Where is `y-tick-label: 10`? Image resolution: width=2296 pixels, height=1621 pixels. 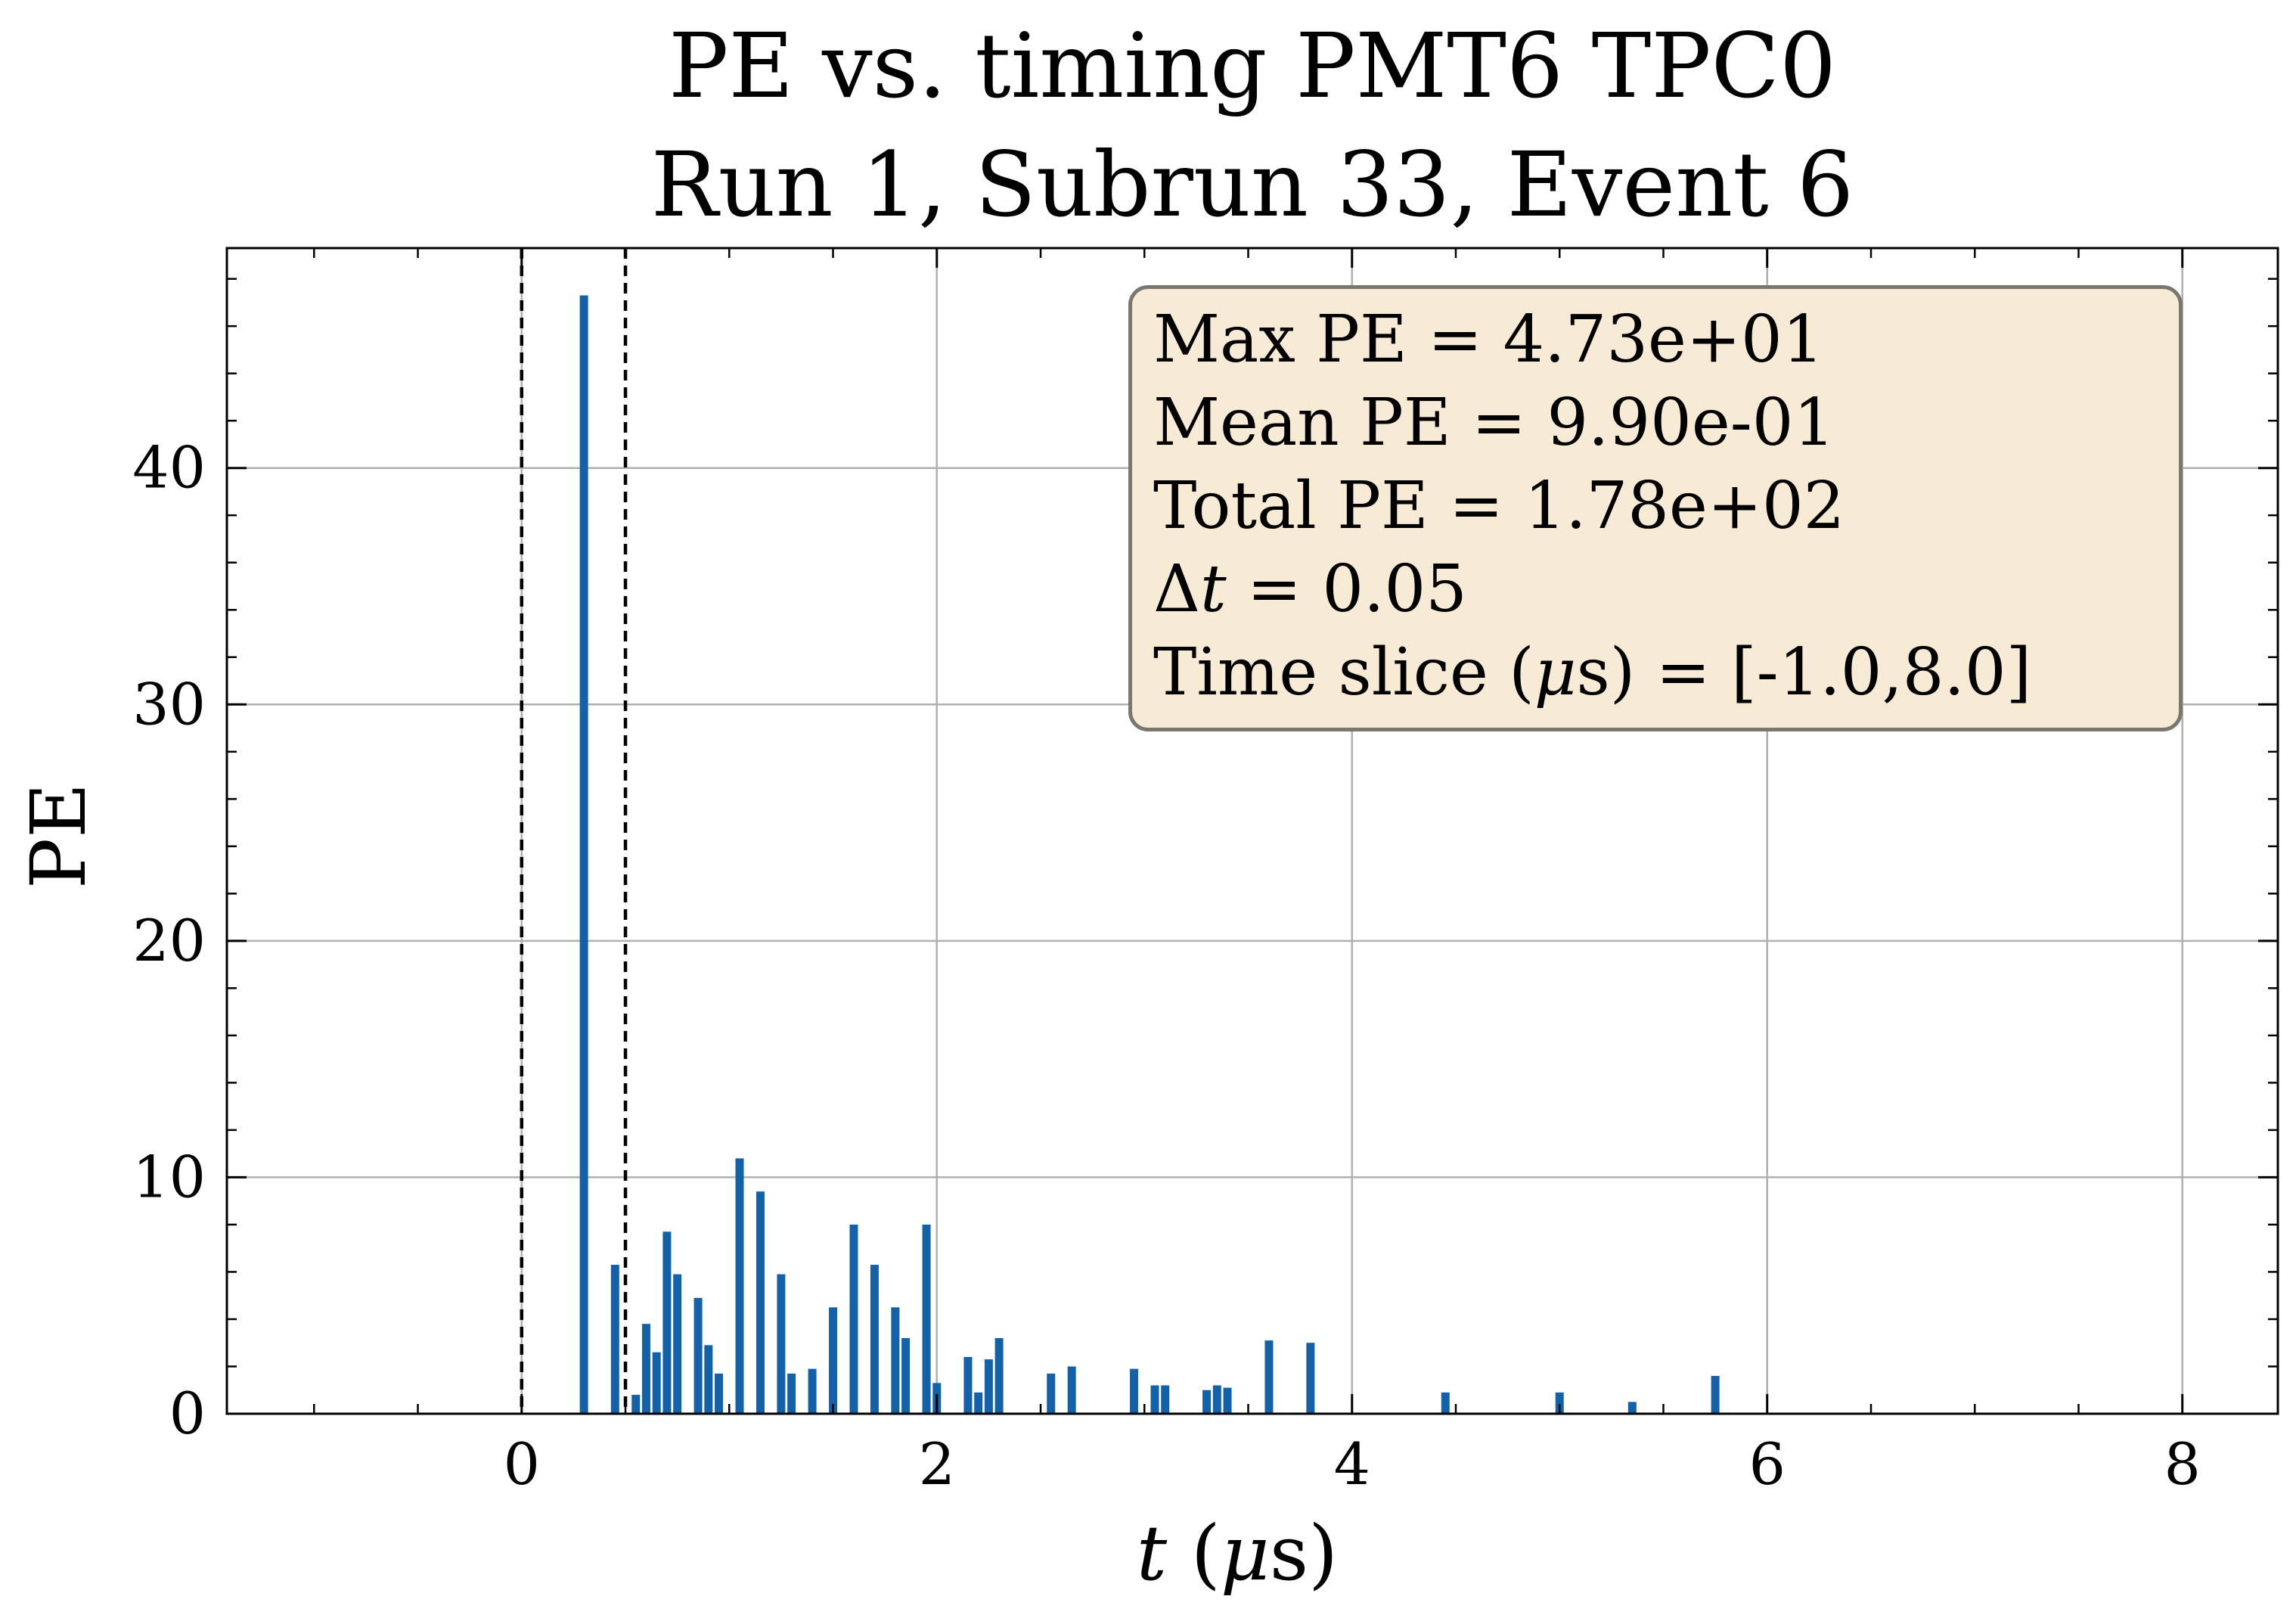
y-tick-label: 10 is located at coordinates (169, 1176).